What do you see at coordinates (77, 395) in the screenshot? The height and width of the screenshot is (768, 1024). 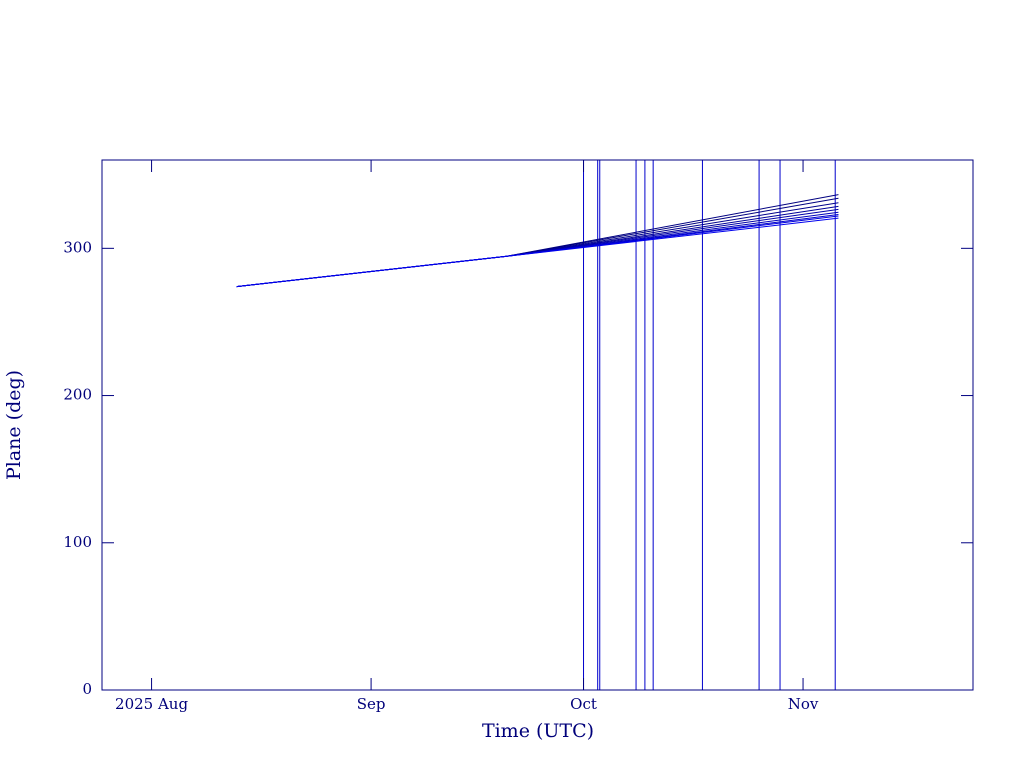 I see `y-tick-label: 200` at bounding box center [77, 395].